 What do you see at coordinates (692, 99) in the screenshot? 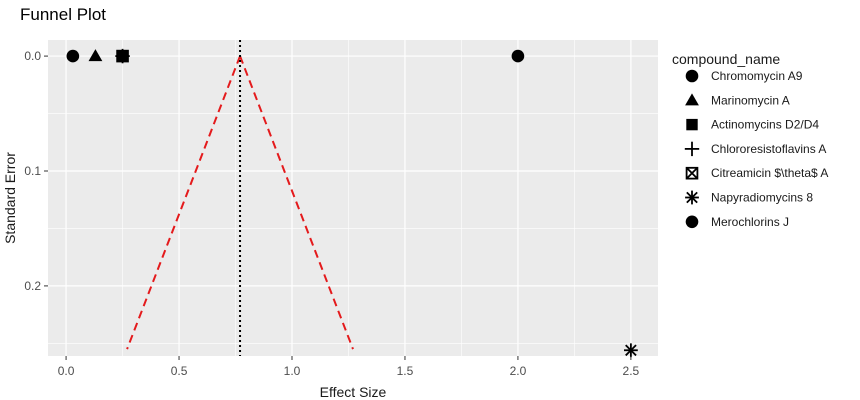
I see `legend-marker-triangle` at bounding box center [692, 99].